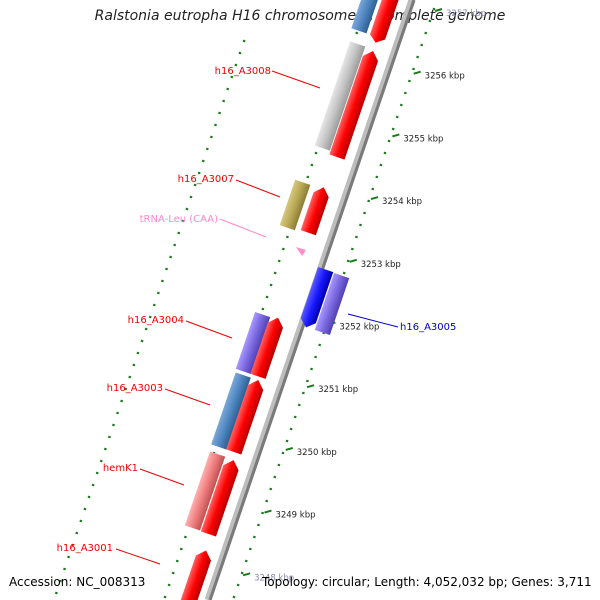  I want to click on label-h16-A3003: h16_A3003, so click(135, 388).